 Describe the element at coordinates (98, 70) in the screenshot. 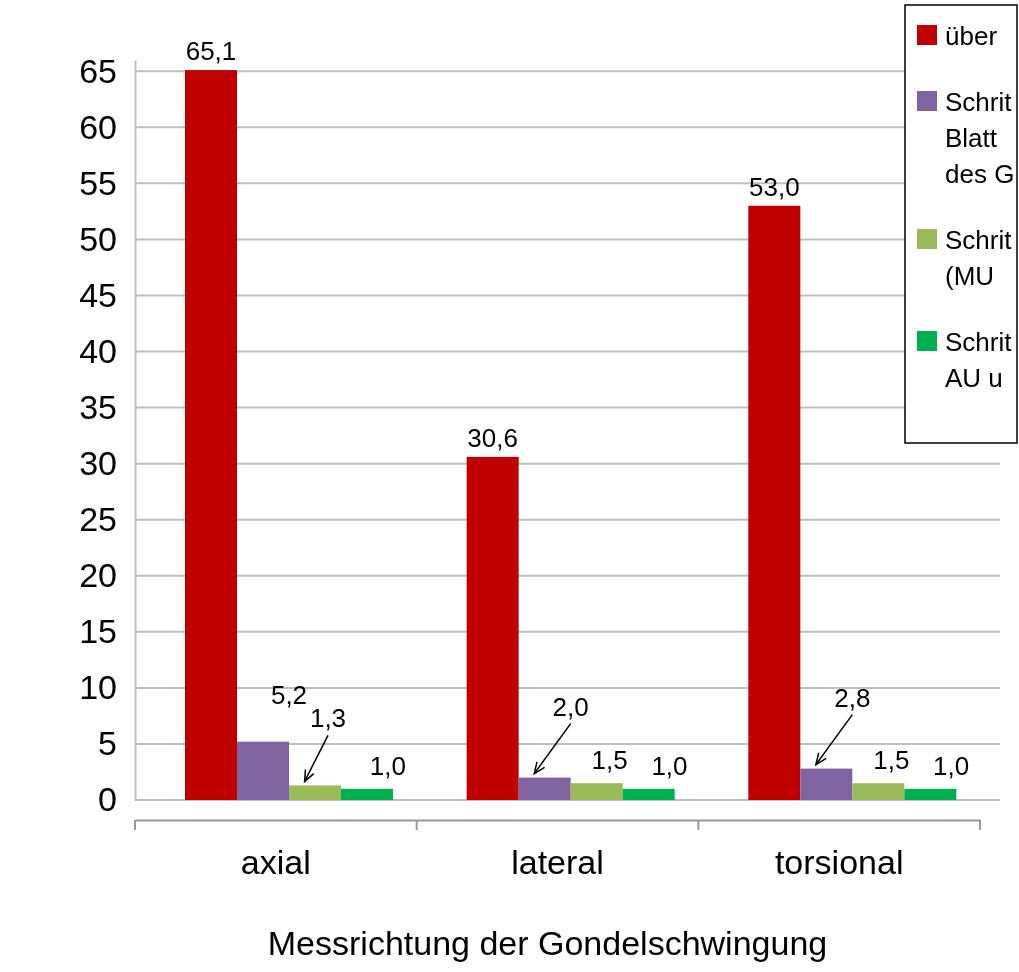

I see `y-tick-label: 65` at that location.